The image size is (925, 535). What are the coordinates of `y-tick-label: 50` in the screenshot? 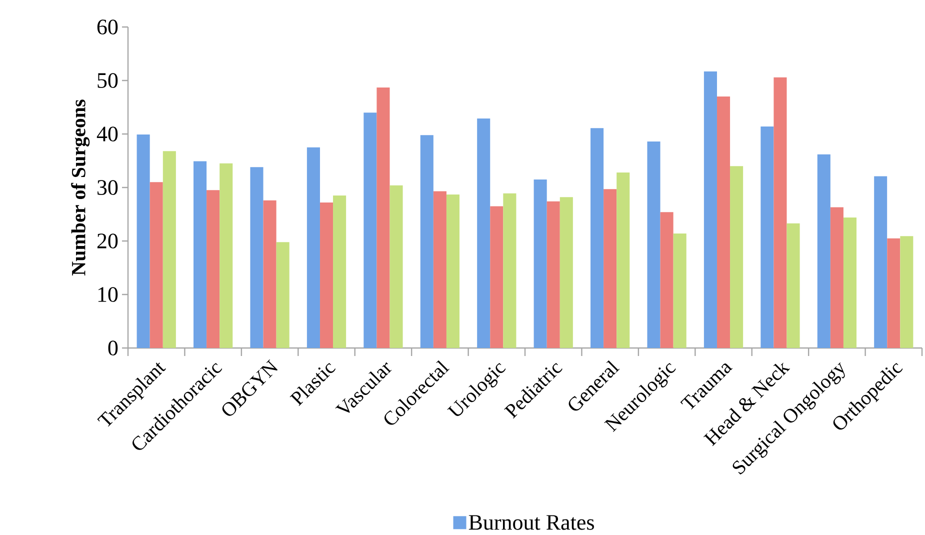 It's located at (108, 80).